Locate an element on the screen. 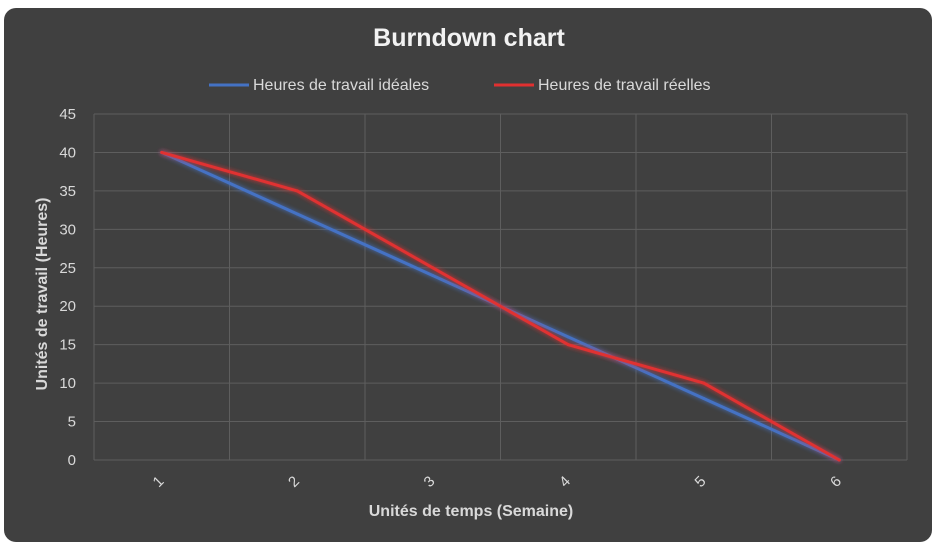 The width and height of the screenshot is (944, 546). x-tick-label: 5 is located at coordinates (701, 482).